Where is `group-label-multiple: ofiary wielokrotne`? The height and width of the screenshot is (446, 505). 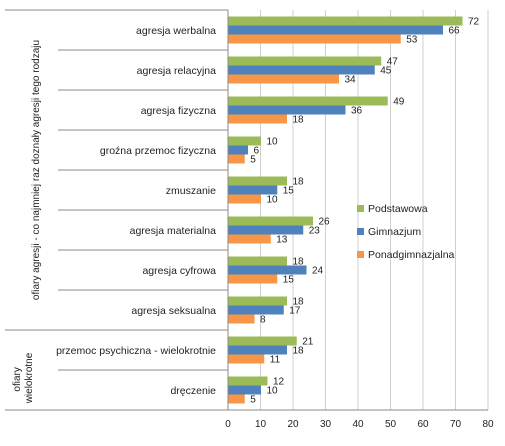
group-label-multiple: ofiary wielokrotne is located at coordinates (23, 378).